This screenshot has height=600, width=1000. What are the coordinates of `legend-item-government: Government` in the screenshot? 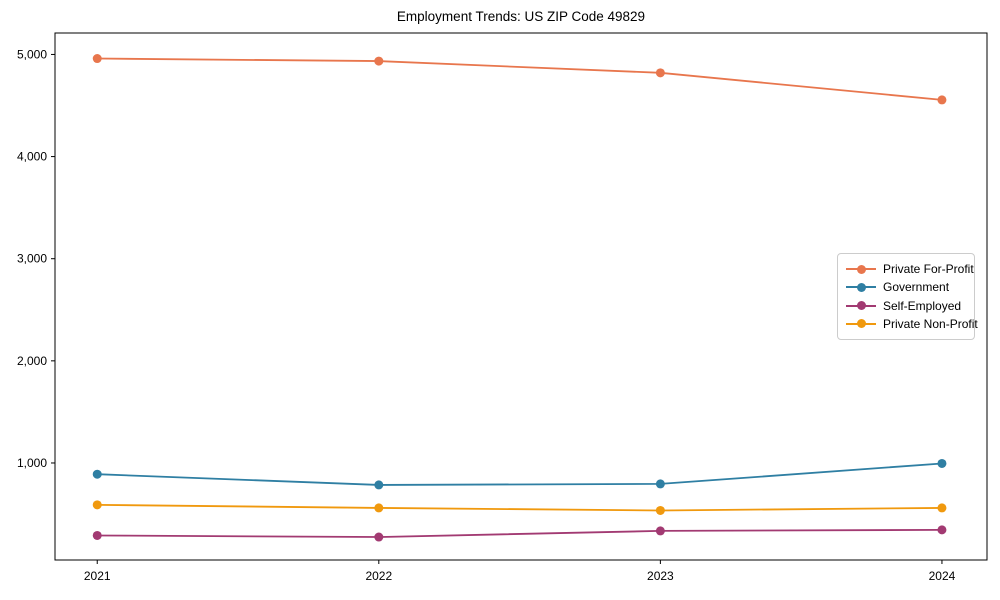 It's located at (906, 287).